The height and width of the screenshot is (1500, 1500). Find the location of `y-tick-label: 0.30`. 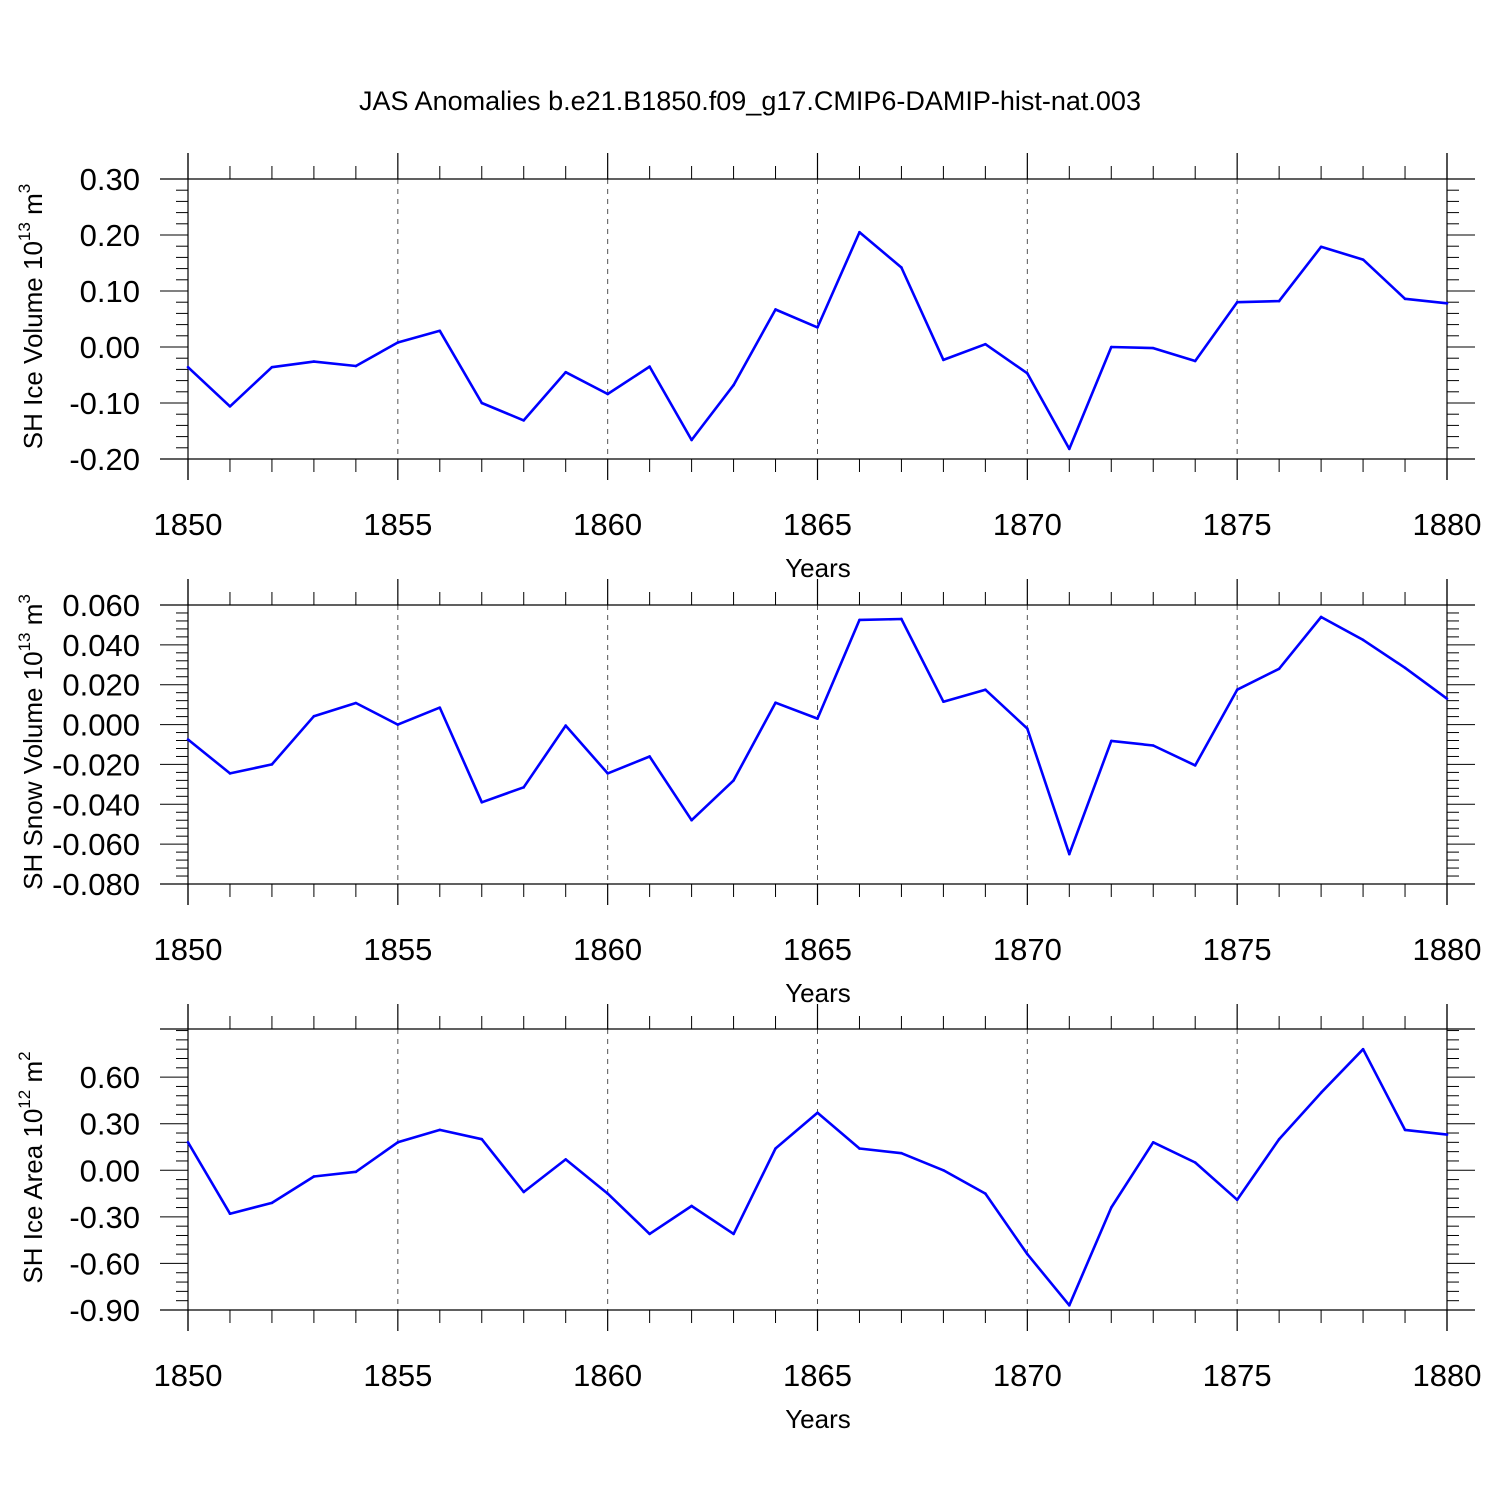

y-tick-label: 0.30 is located at coordinates (110, 179).